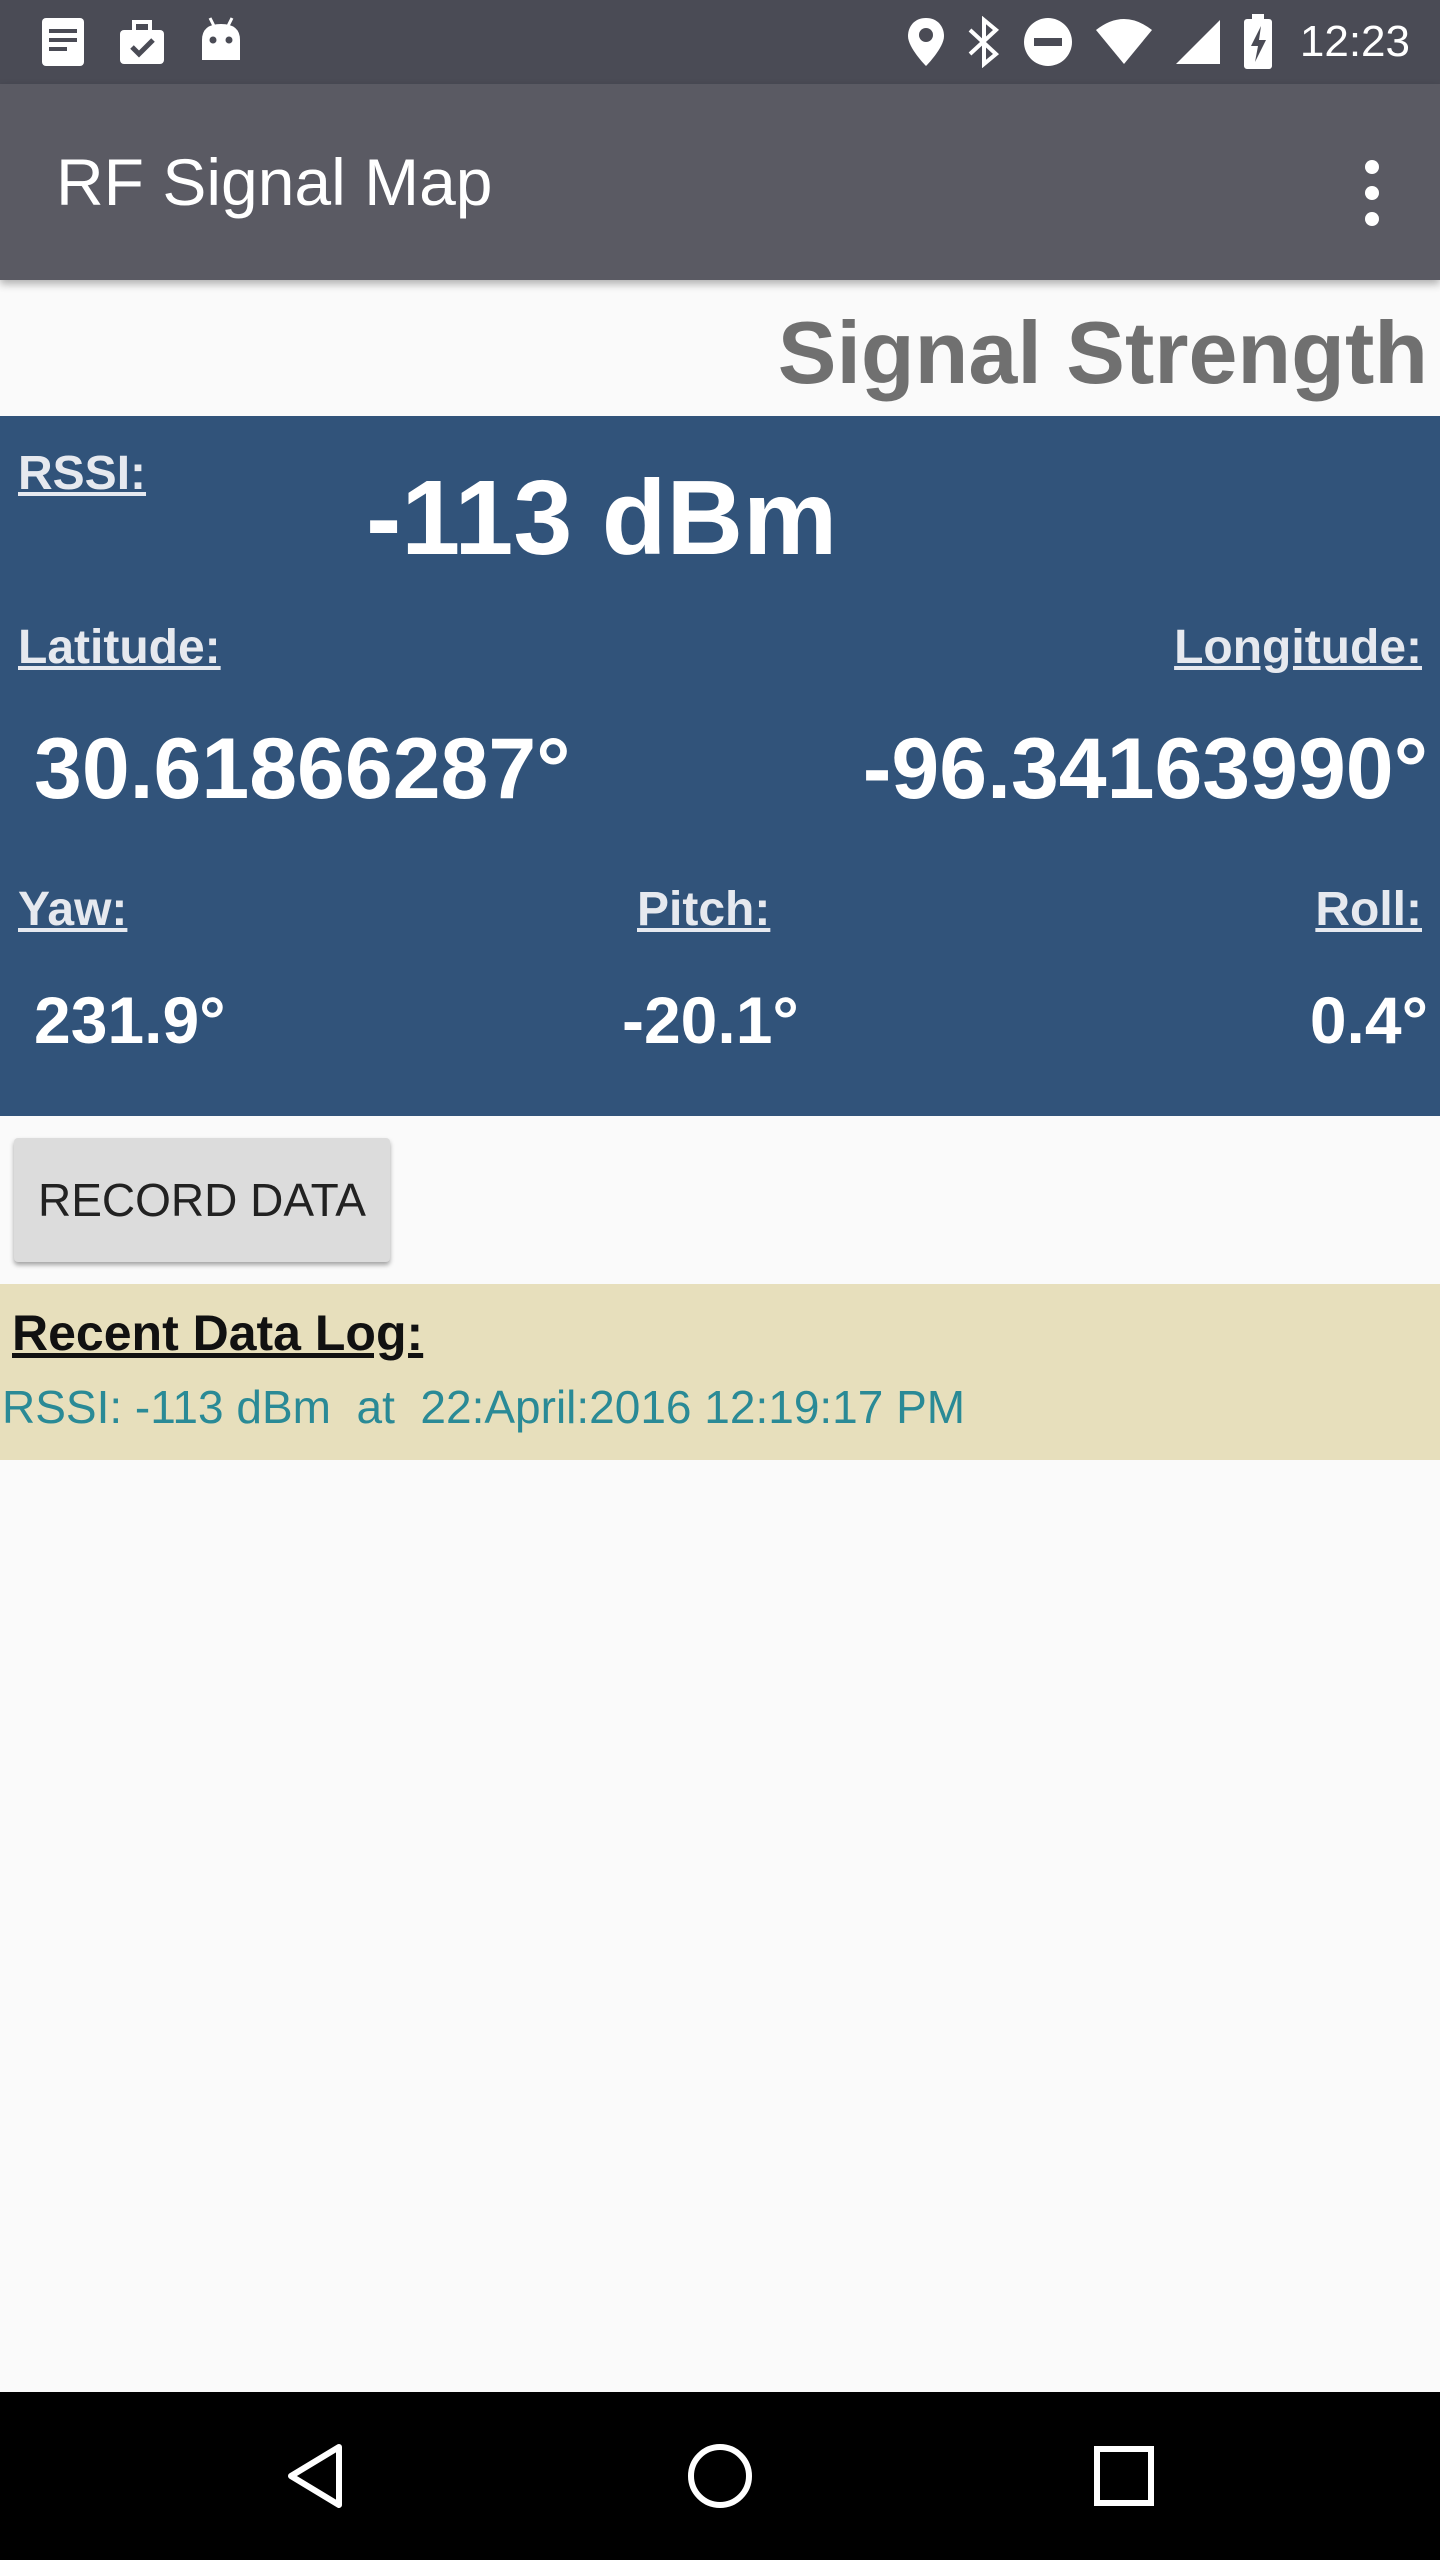 The height and width of the screenshot is (2560, 1440). What do you see at coordinates (1145, 769) in the screenshot?
I see `longitude-value: -96.34163990°` at bounding box center [1145, 769].